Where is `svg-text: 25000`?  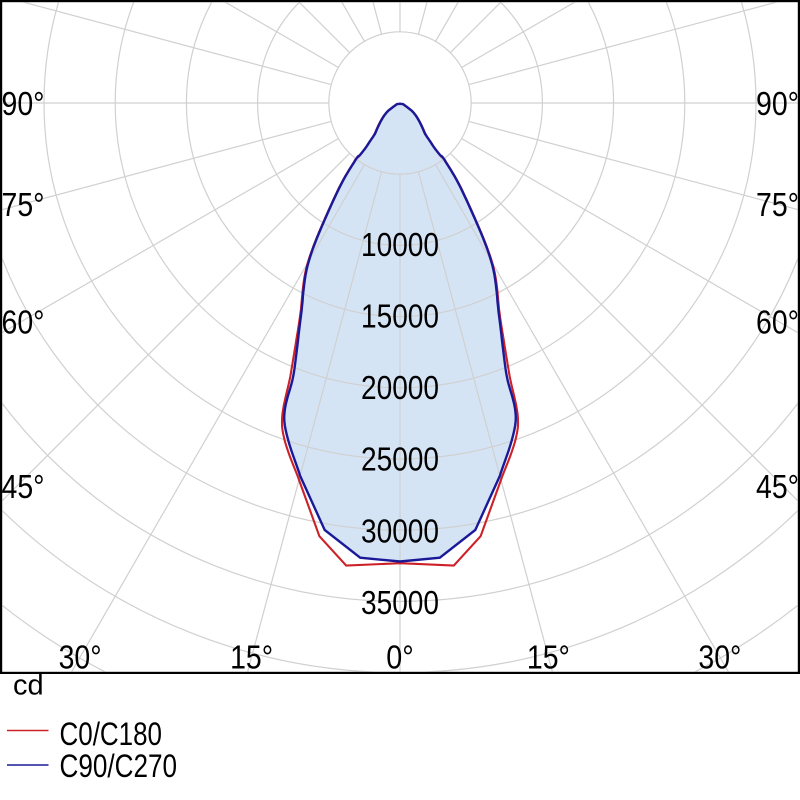 svg-text: 25000 is located at coordinates (400, 459).